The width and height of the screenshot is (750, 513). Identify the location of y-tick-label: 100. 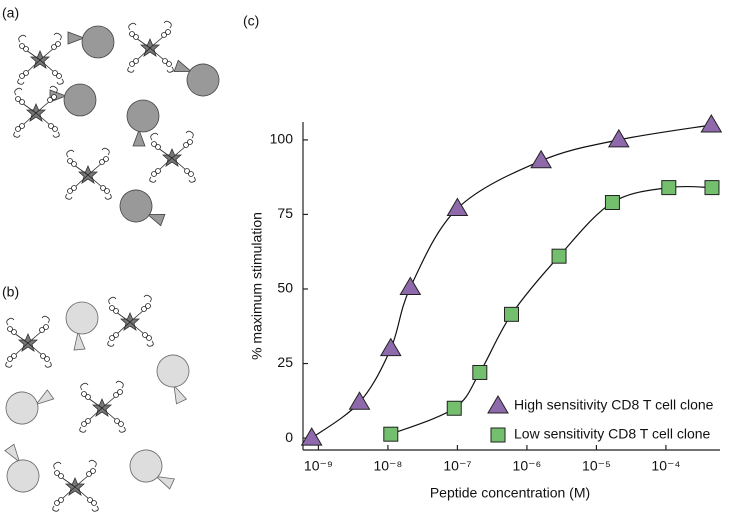
(282, 139).